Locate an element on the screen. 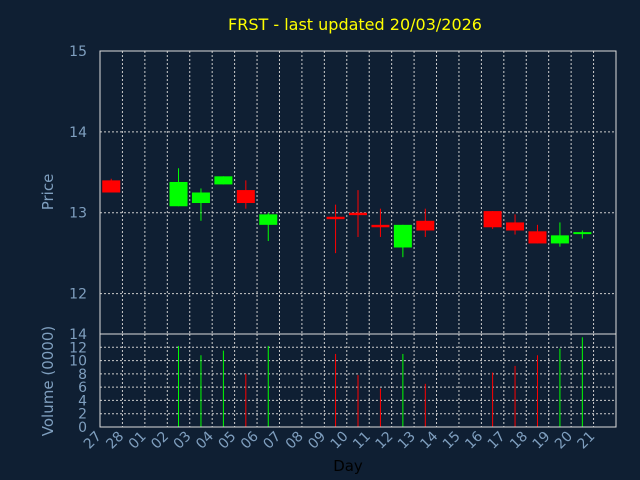 The width and height of the screenshot is (640, 480). x-tick-label: 11 is located at coordinates (362, 441).